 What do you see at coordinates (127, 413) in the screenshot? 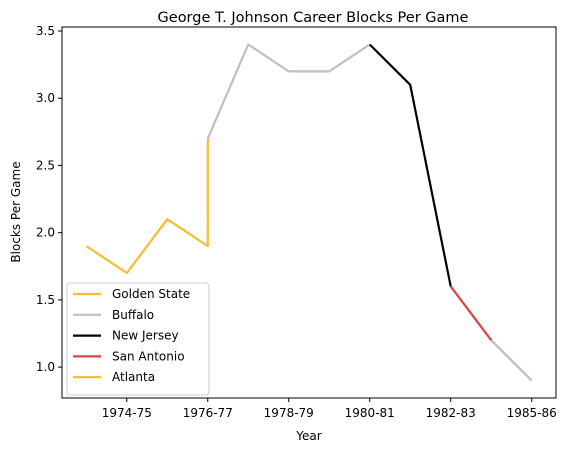
I see `x-tick-label: 1974-75` at bounding box center [127, 413].